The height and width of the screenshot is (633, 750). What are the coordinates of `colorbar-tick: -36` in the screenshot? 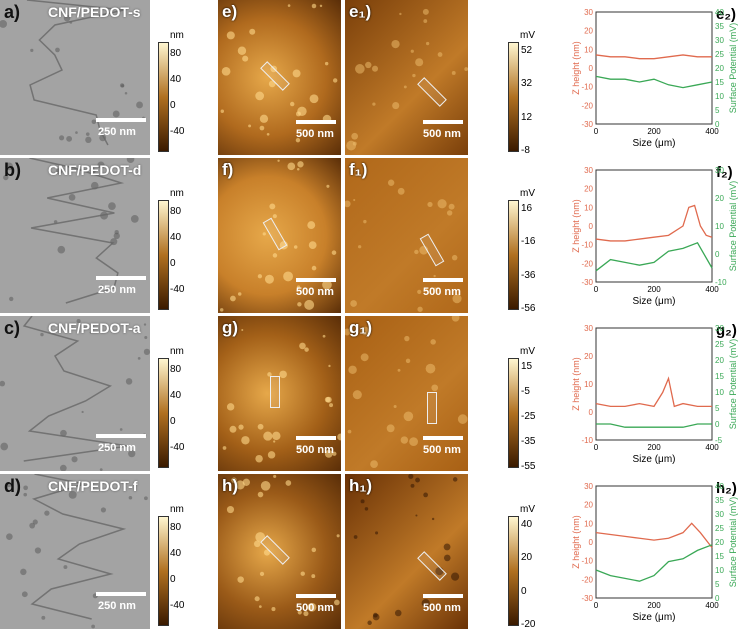 It's located at (528, 275).